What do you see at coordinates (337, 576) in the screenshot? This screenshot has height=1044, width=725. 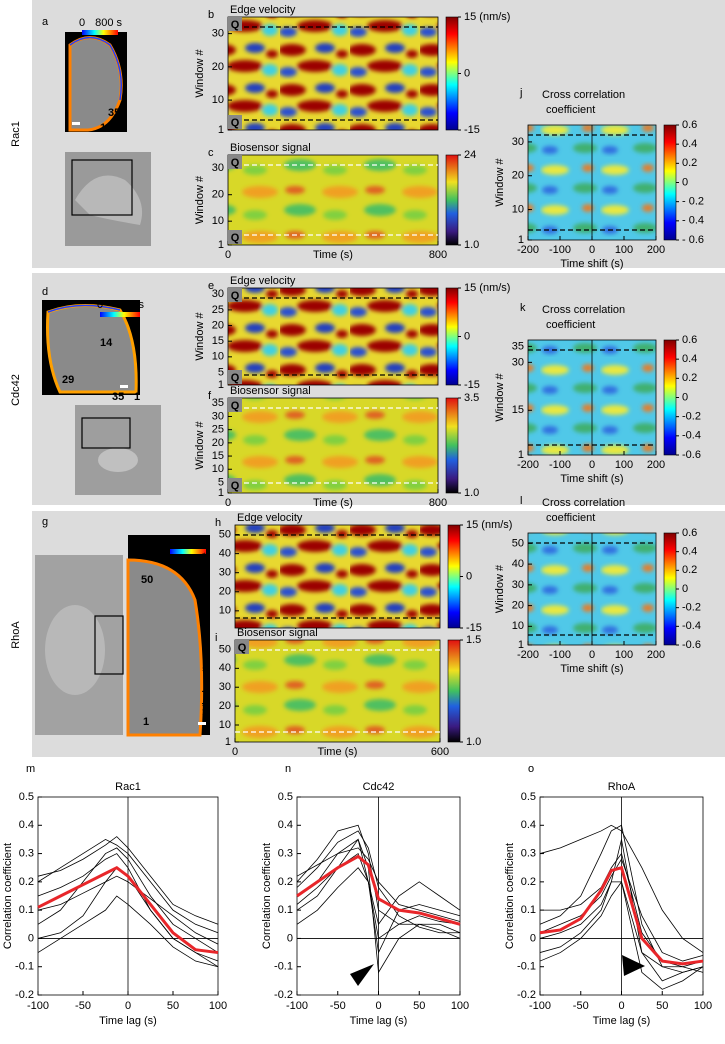 I see `heatmap` at bounding box center [337, 576].